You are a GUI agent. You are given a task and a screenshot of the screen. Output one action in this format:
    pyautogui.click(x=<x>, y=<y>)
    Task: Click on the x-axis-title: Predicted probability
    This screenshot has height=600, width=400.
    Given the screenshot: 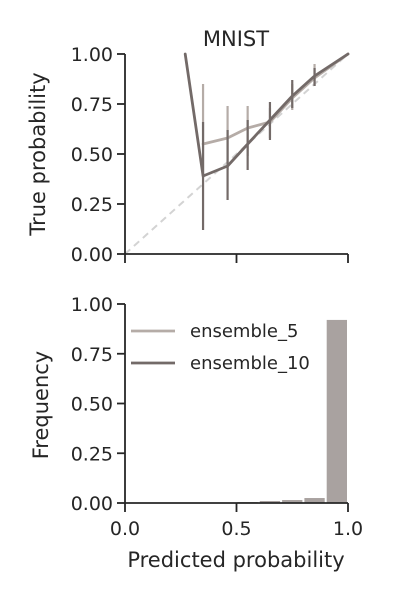 What is the action you would take?
    pyautogui.click(x=235, y=560)
    